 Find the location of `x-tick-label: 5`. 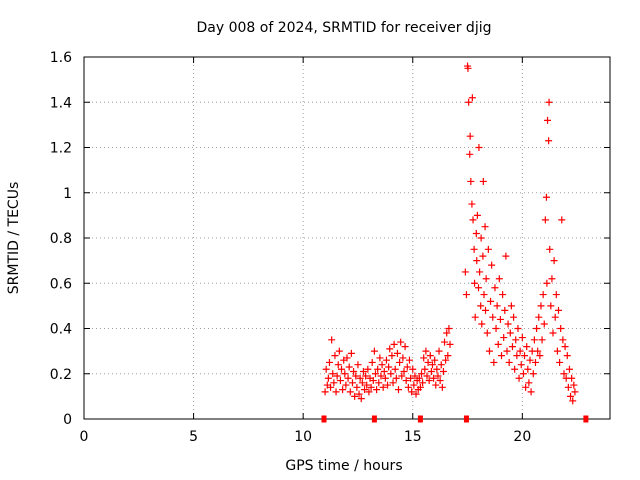

x-tick-label: 5 is located at coordinates (193, 437).